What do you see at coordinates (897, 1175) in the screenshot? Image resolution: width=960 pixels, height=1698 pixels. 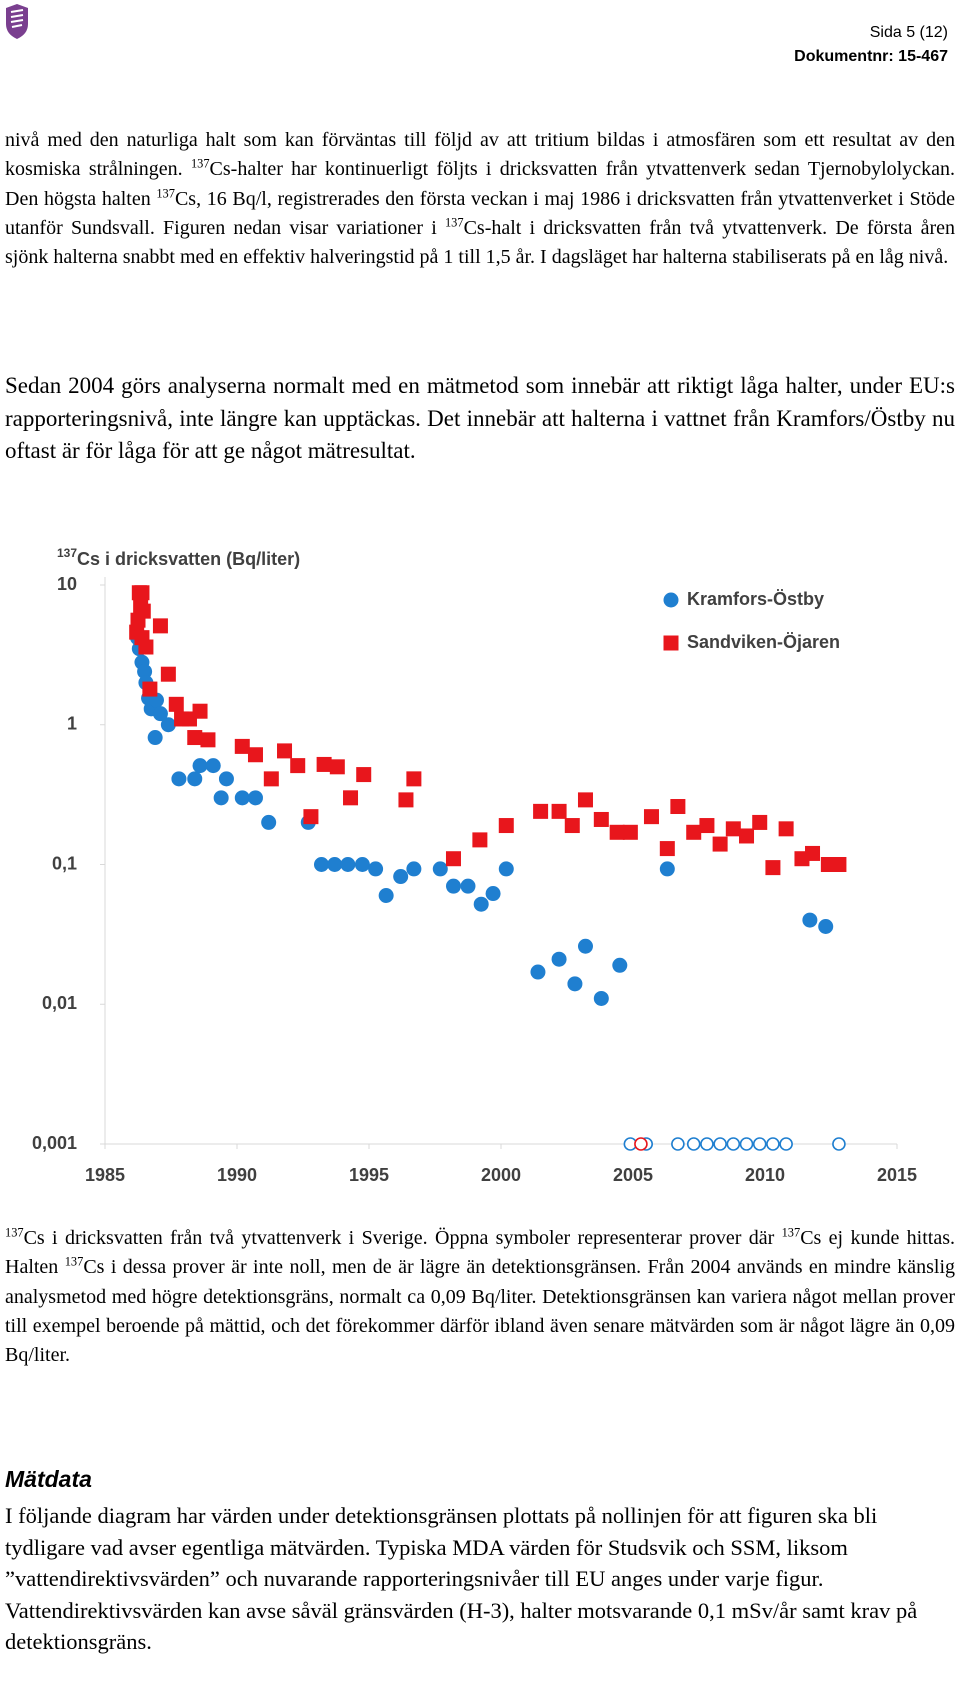 I see `x-tick-label: 2015` at bounding box center [897, 1175].